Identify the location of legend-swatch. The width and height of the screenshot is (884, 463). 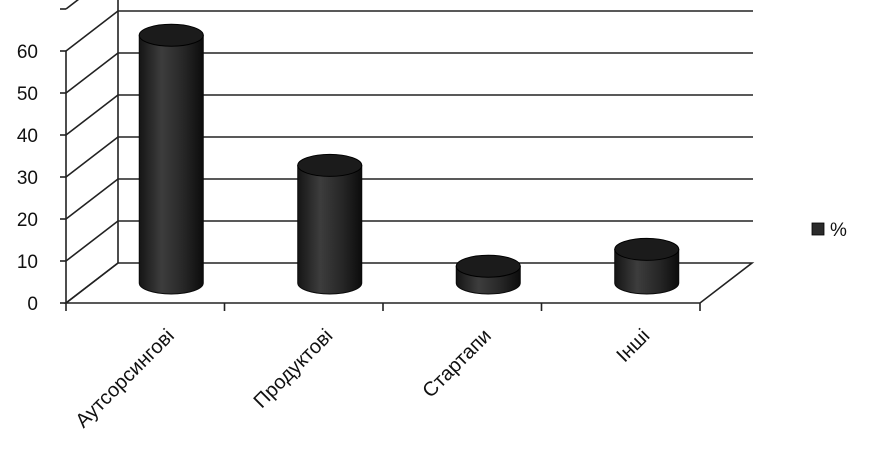
(818, 229).